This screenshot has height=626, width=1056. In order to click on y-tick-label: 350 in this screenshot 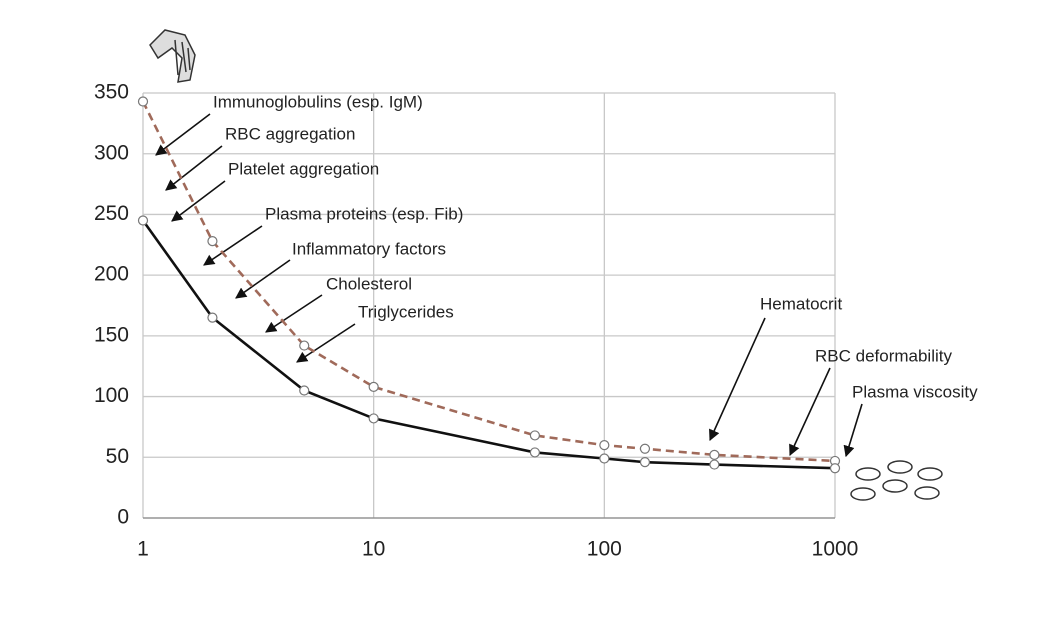, I will do `click(111, 92)`.